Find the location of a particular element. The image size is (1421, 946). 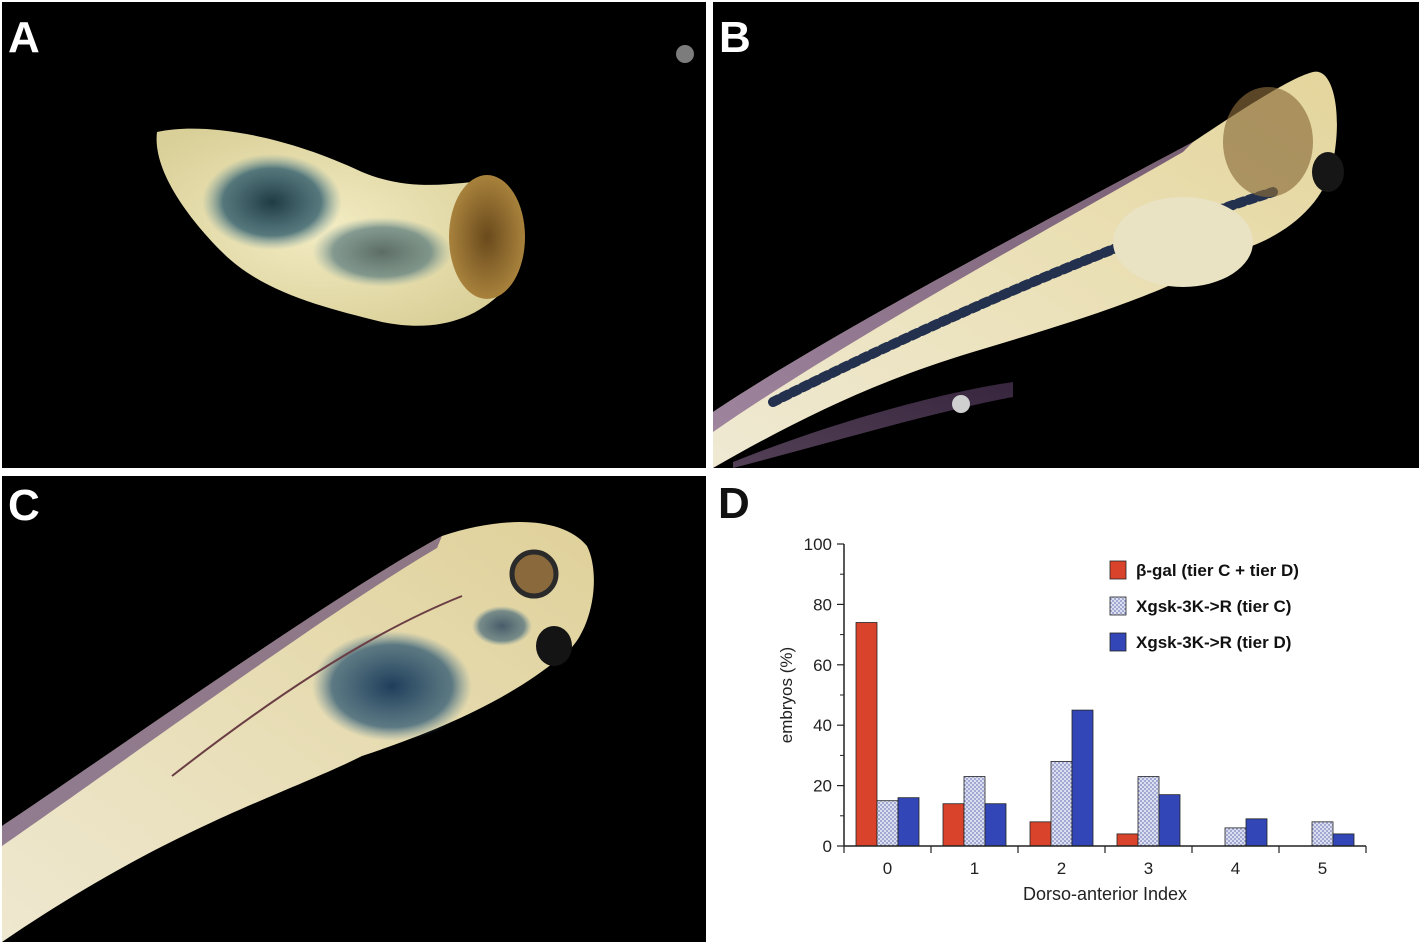

bar-s2-c0 is located at coordinates (908, 822).